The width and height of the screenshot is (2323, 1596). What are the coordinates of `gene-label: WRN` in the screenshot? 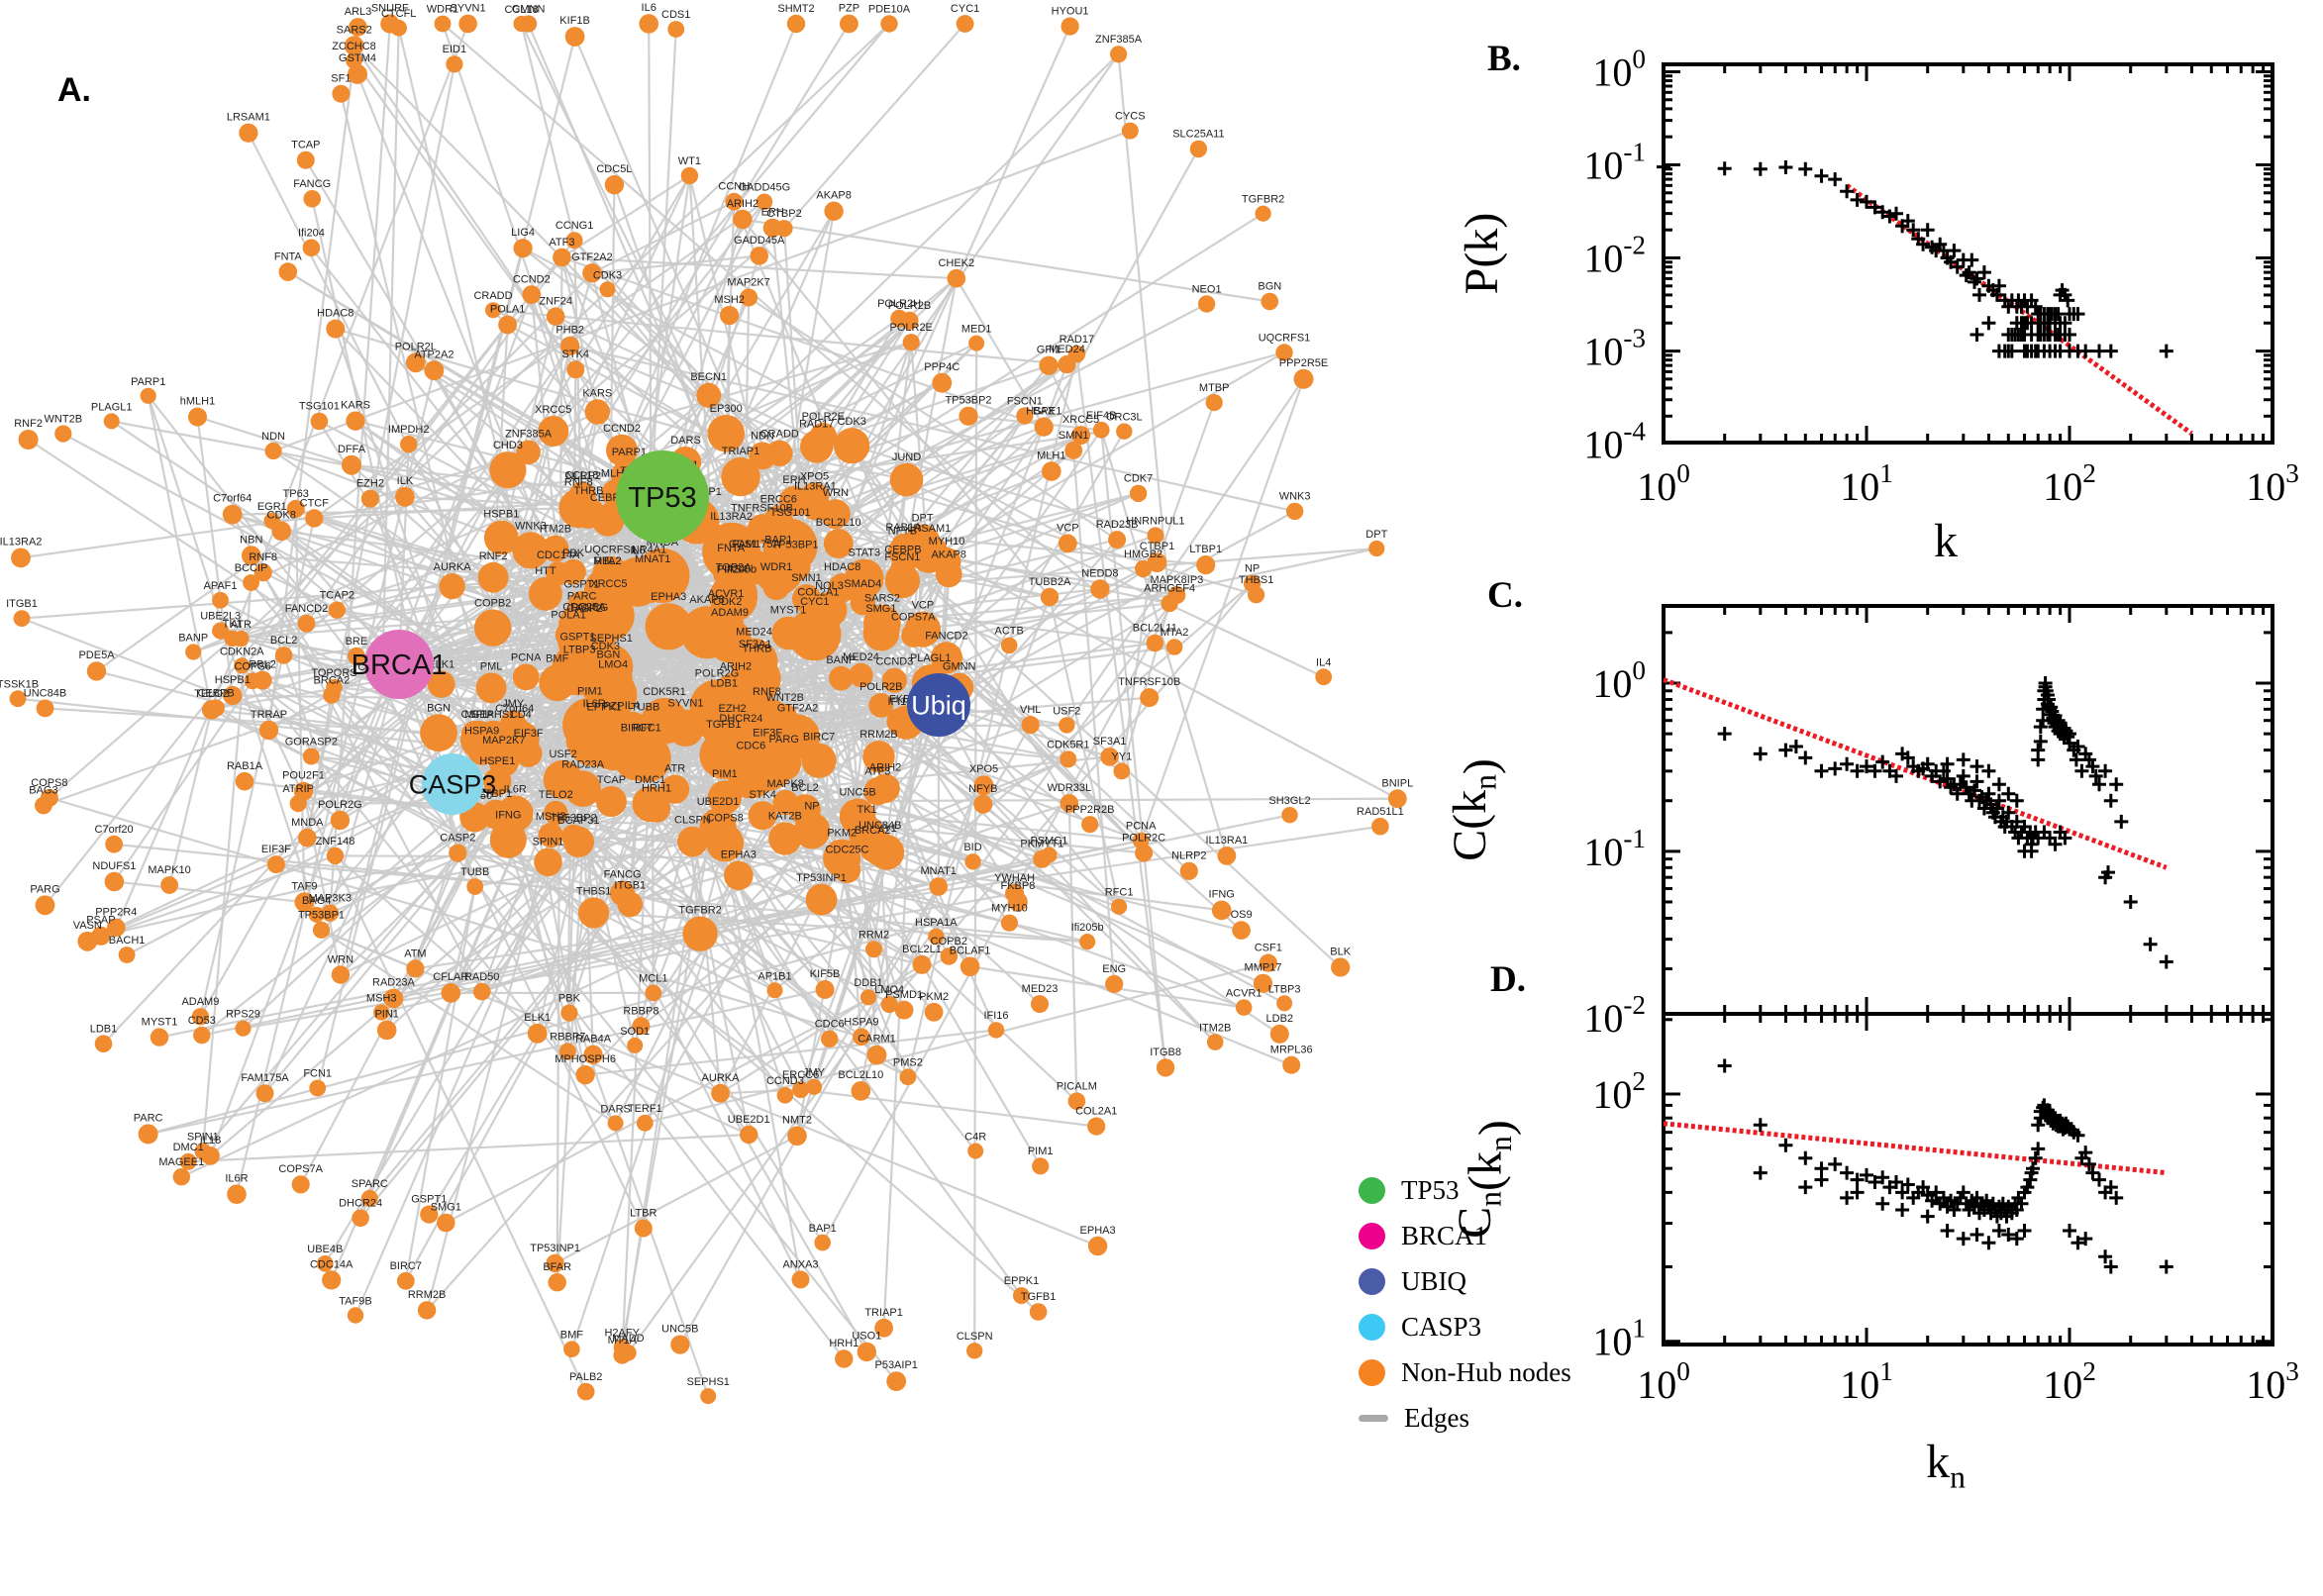 It's located at (341, 959).